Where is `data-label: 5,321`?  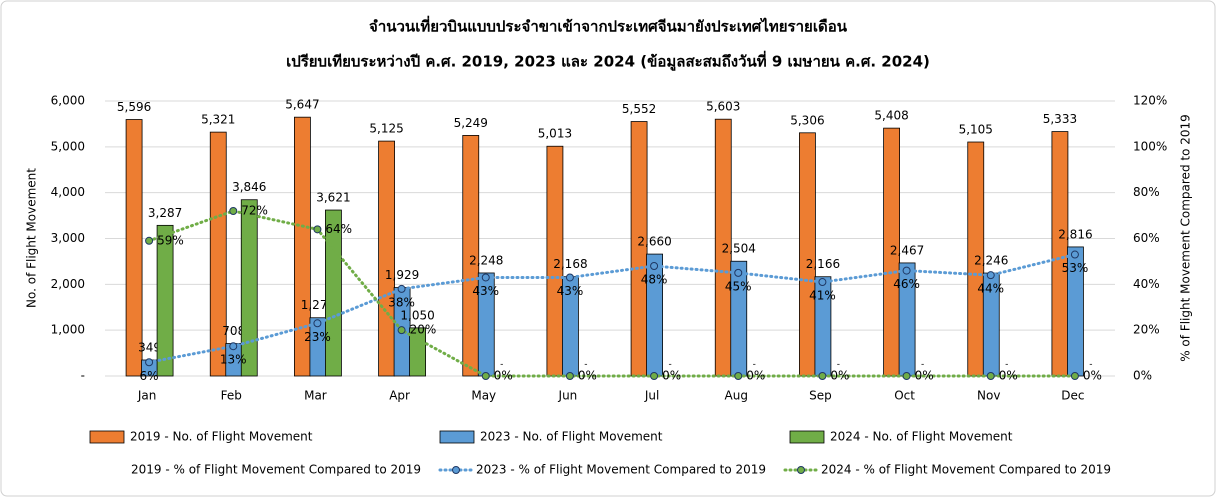 data-label: 5,321 is located at coordinates (218, 120).